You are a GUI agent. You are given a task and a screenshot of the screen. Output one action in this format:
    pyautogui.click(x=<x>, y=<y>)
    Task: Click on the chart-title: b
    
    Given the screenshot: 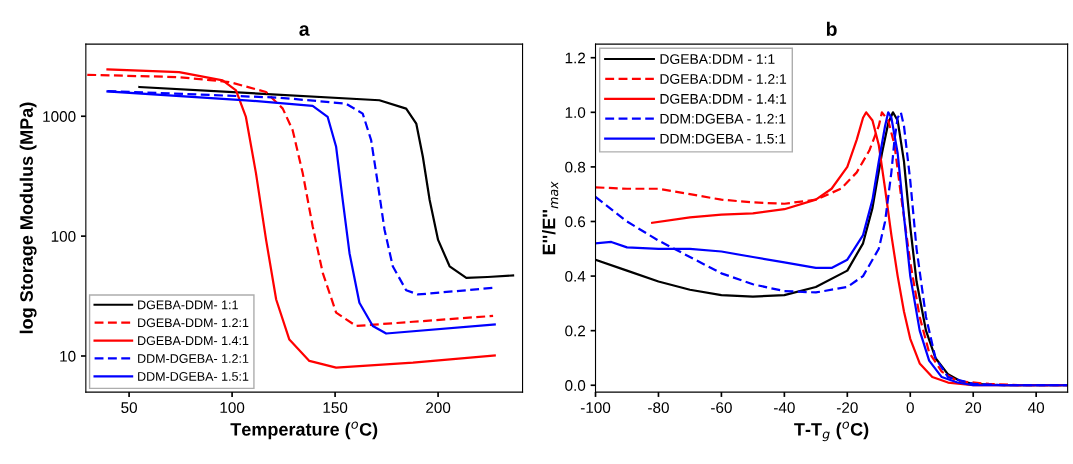 What is the action you would take?
    pyautogui.click(x=831, y=28)
    